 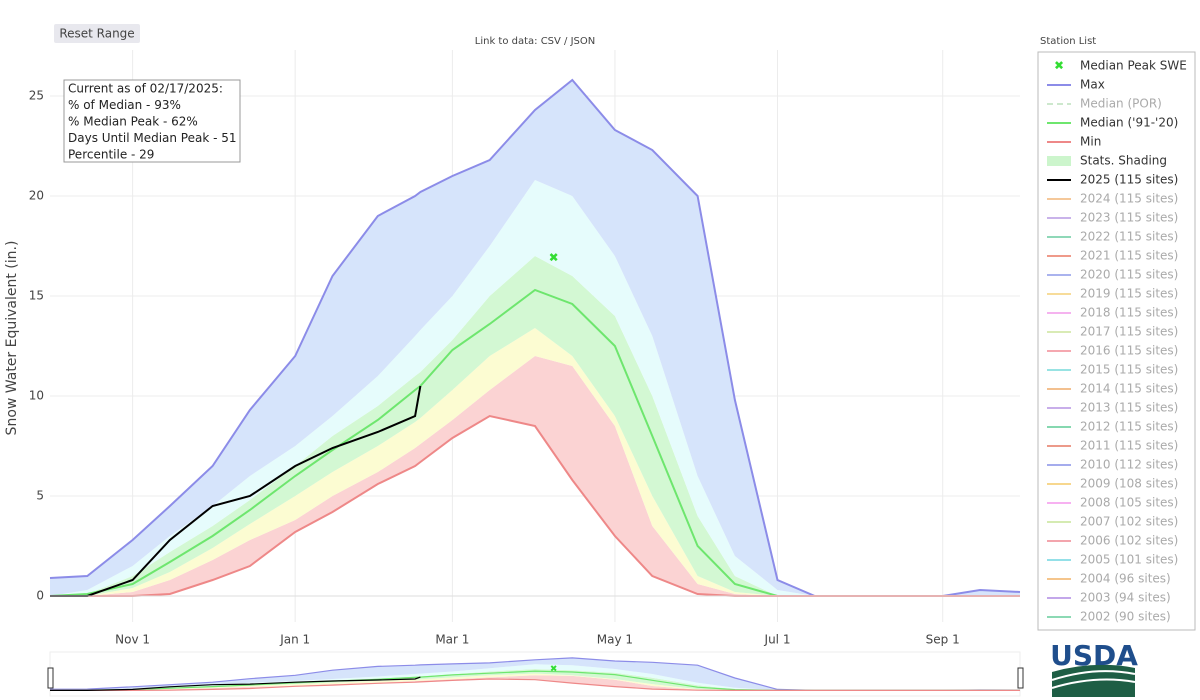 What do you see at coordinates (1121, 104) in the screenshot?
I see `legend-label: Median (POR)` at bounding box center [1121, 104].